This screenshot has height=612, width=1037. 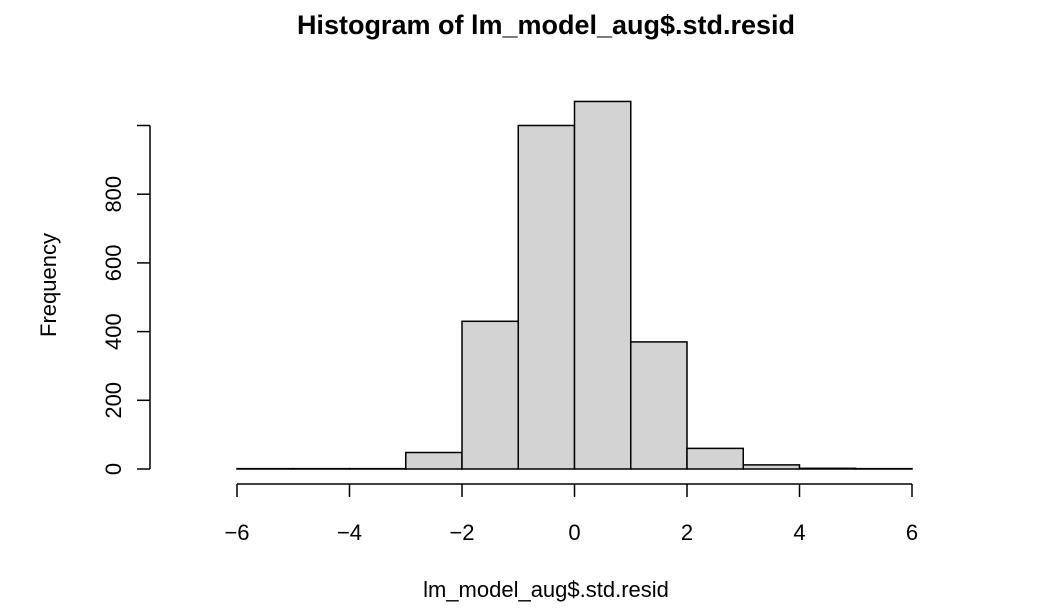 I want to click on y-axis-label: Frequency, so click(x=48, y=285).